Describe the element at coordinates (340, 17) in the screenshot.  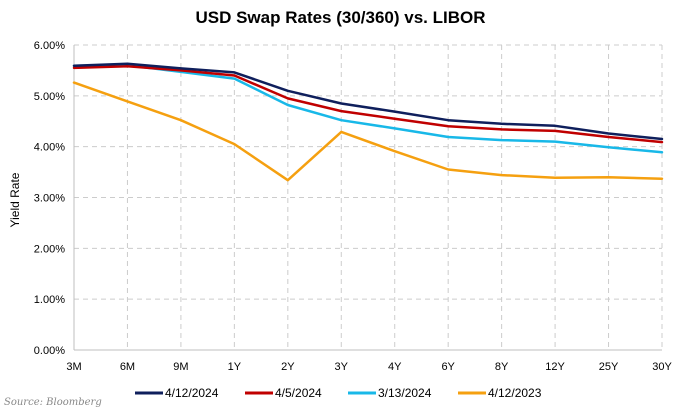
I see `chart-title: USD Swap Rates (30/360) vs. LIBOR` at that location.